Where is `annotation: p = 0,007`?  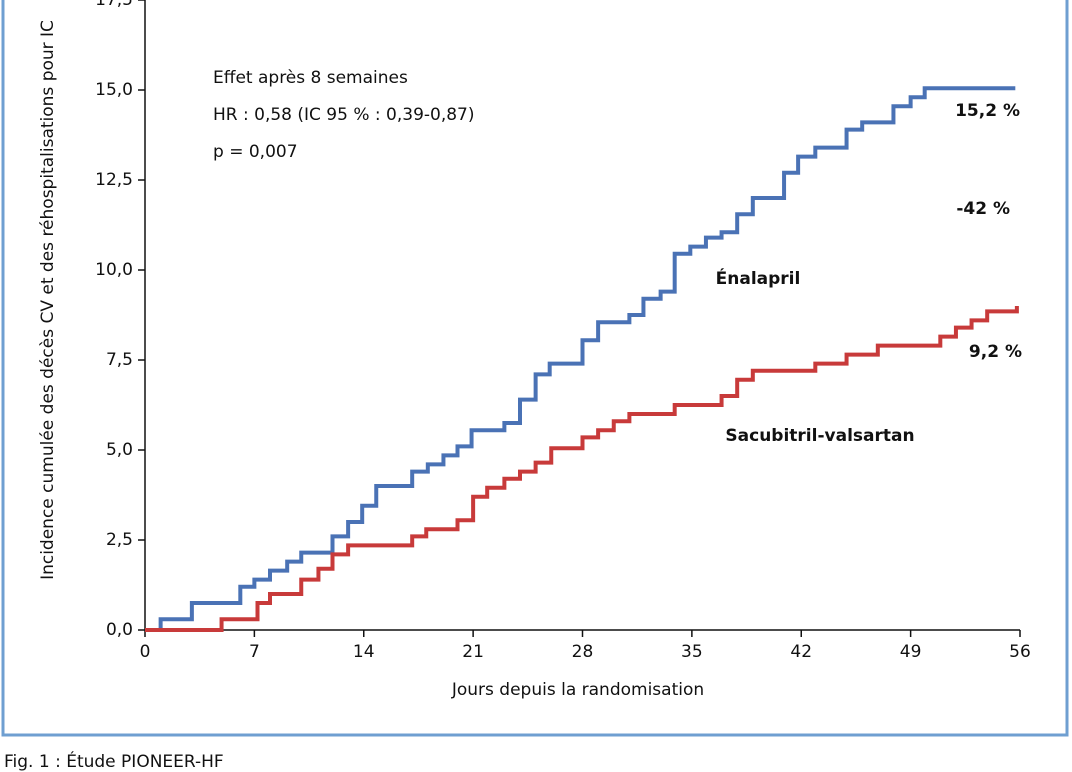
annotation: p = 0,007 is located at coordinates (255, 152).